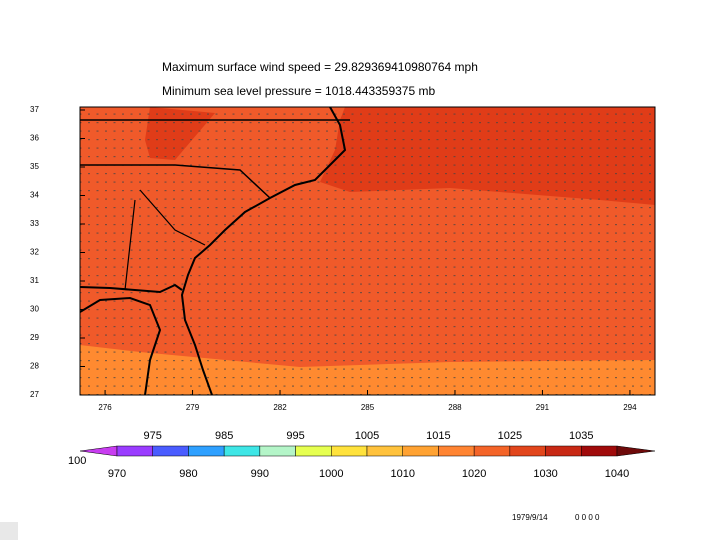 This screenshot has width=720, height=545. Describe the element at coordinates (34, 138) in the screenshot. I see `y-tick-label: 36` at that location.